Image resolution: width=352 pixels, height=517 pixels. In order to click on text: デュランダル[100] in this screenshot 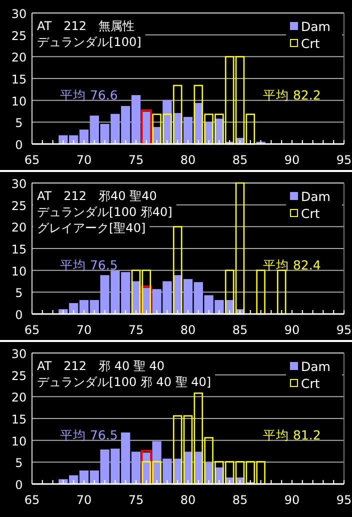, I will do `click(89, 42)`.